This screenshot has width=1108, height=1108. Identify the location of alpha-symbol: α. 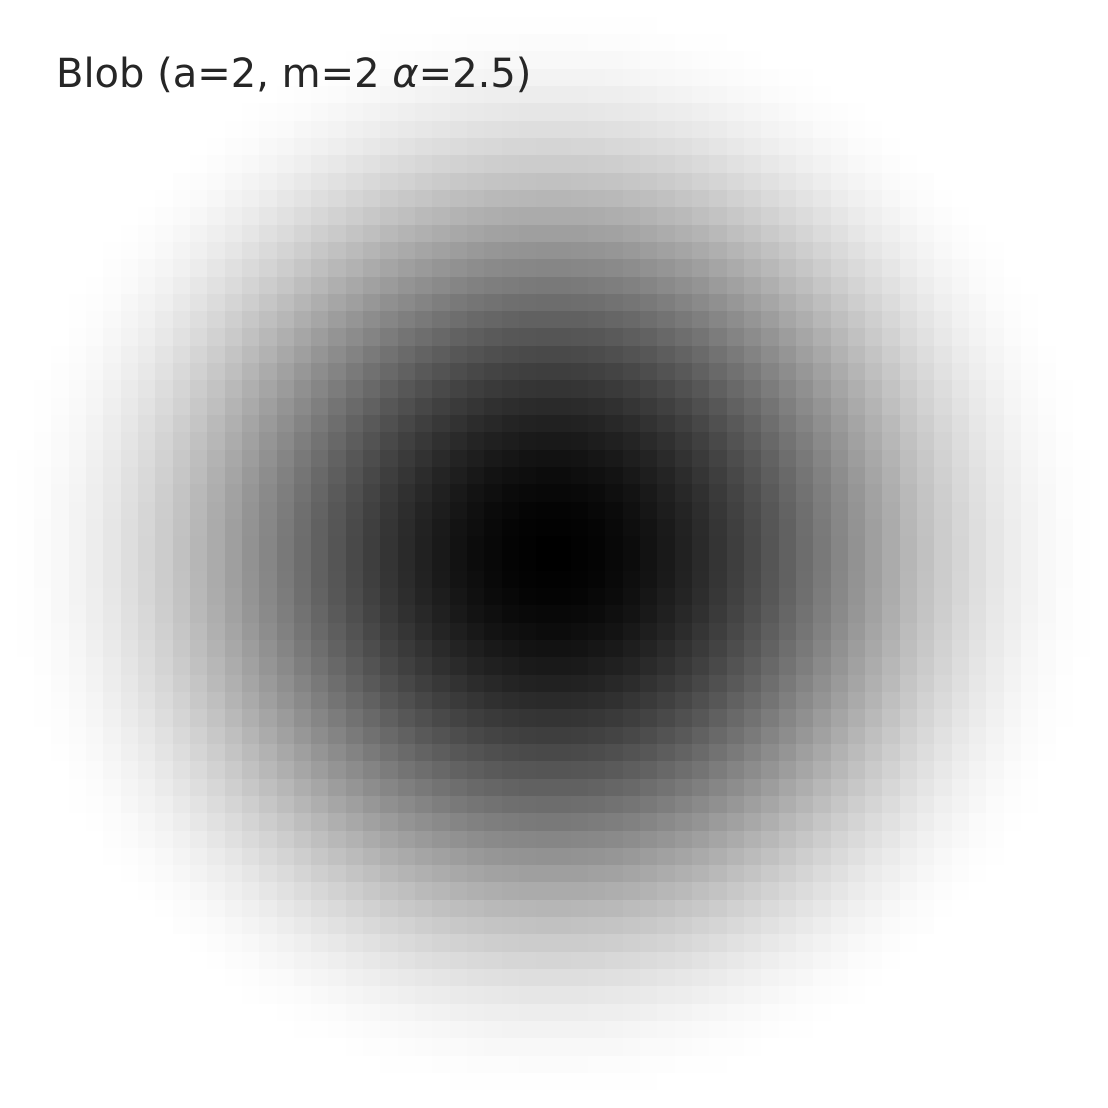
(405, 74).